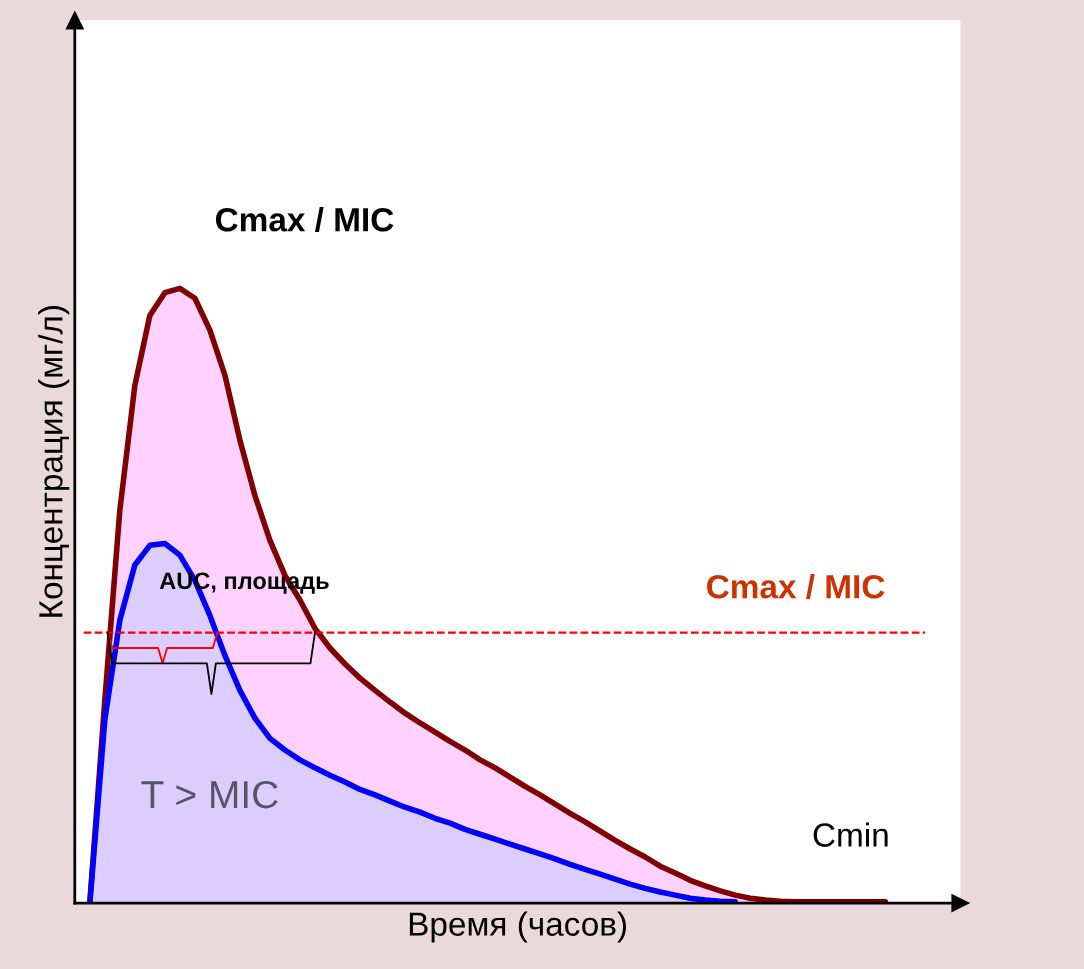 This screenshot has height=969, width=1084. I want to click on ref-line-label: Cmax / MIC, so click(796, 586).